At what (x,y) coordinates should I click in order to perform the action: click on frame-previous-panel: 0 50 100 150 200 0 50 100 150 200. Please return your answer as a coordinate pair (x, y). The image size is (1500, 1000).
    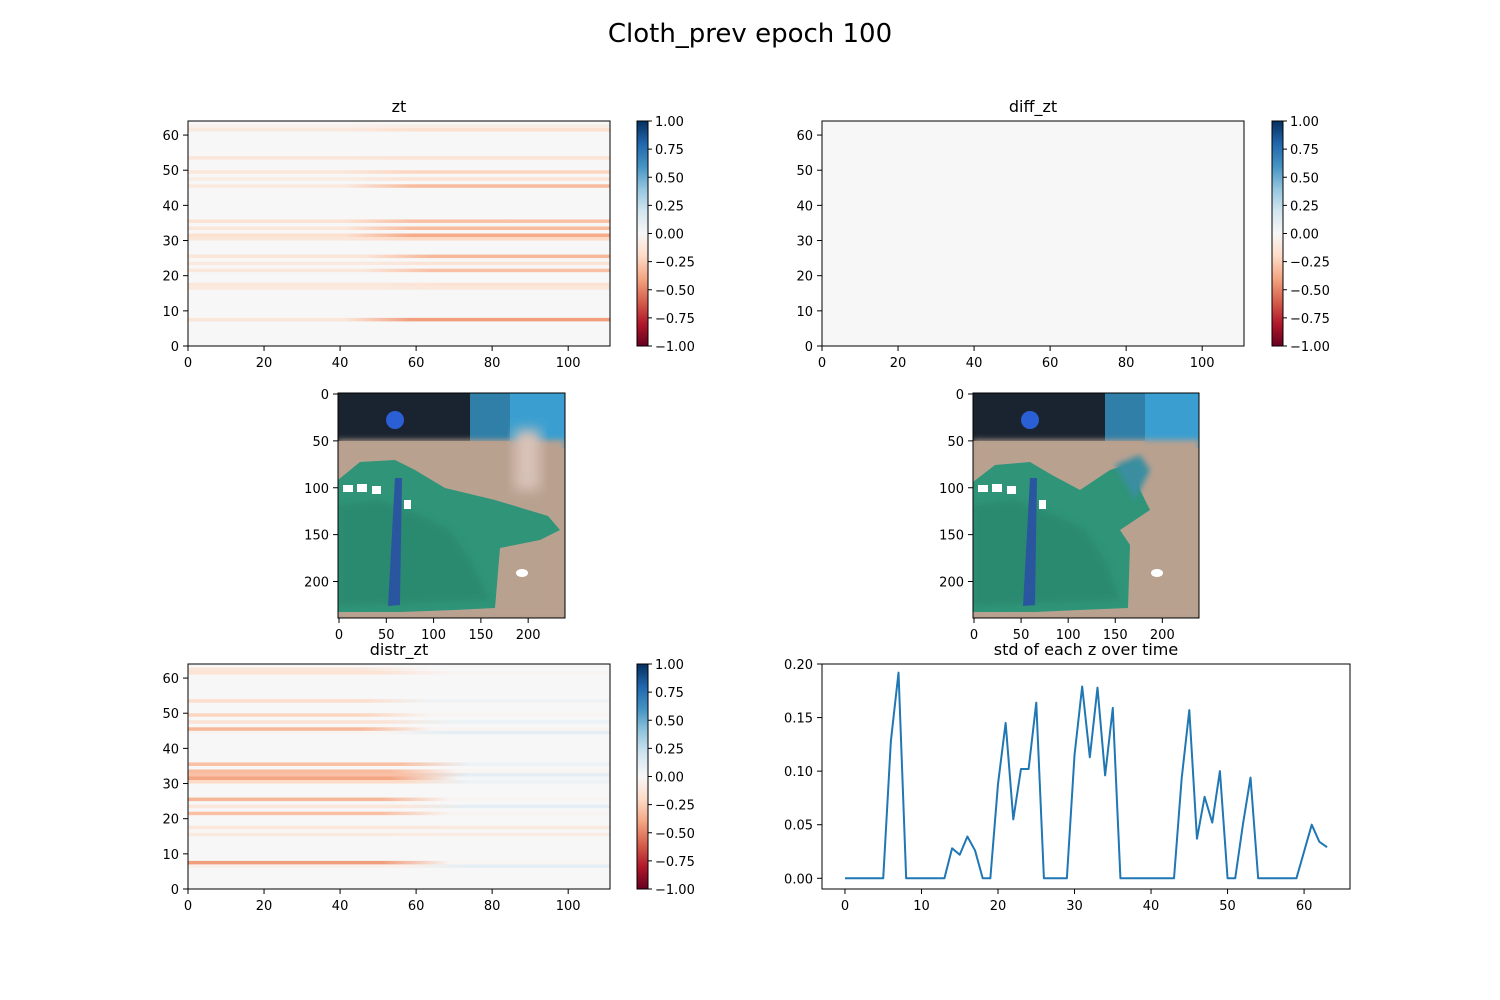
    Looking at the image, I should click on (435, 515).